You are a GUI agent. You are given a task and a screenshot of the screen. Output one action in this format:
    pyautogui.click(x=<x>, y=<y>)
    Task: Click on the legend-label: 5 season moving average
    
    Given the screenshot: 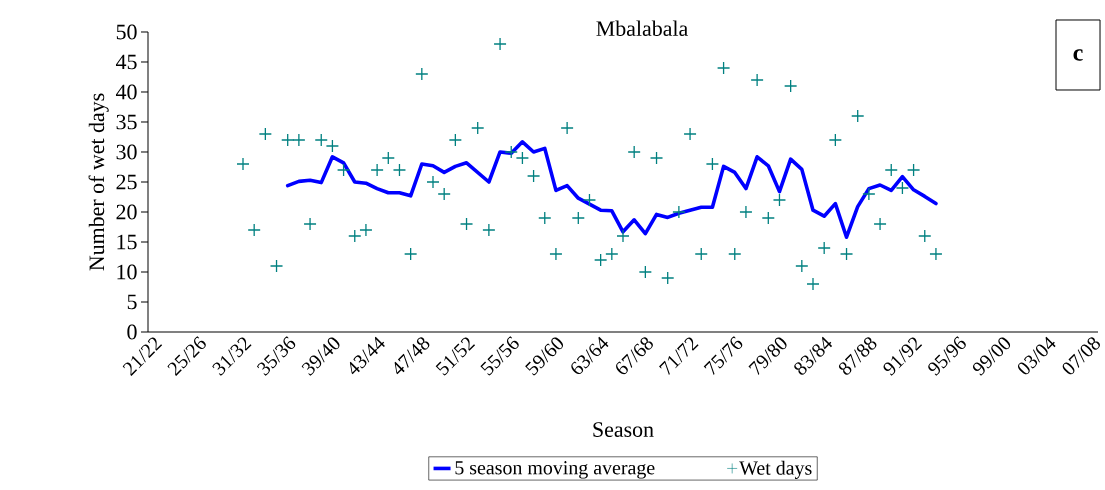 What is the action you would take?
    pyautogui.click(x=555, y=470)
    